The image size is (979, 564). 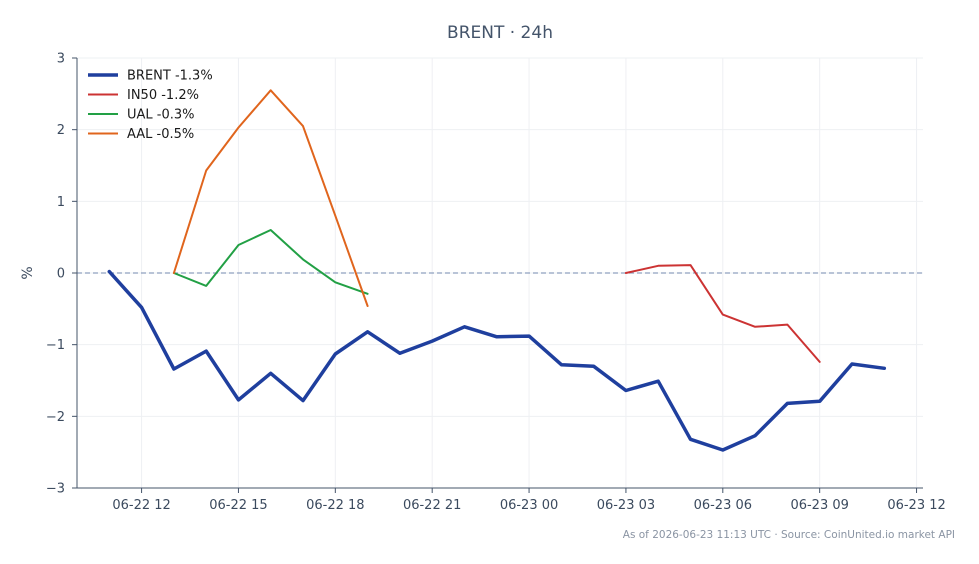 I want to click on y-axis-ticks: −3 −2 −1 0 1 2 3, so click(x=61, y=274).